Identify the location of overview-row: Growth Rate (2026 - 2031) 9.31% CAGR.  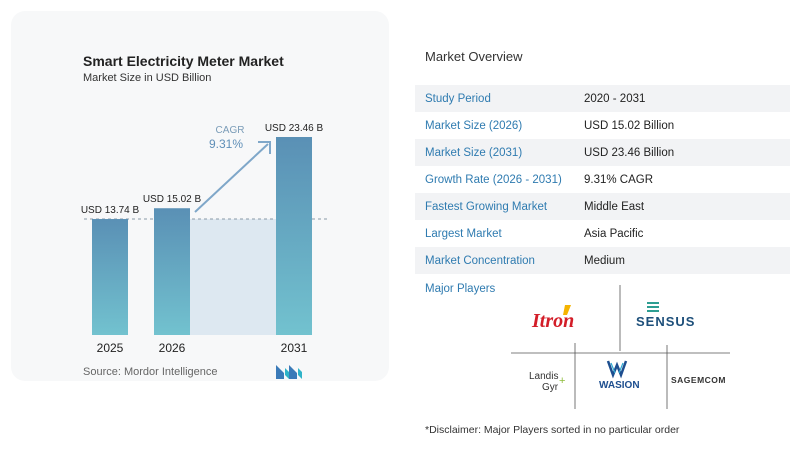
(602, 179).